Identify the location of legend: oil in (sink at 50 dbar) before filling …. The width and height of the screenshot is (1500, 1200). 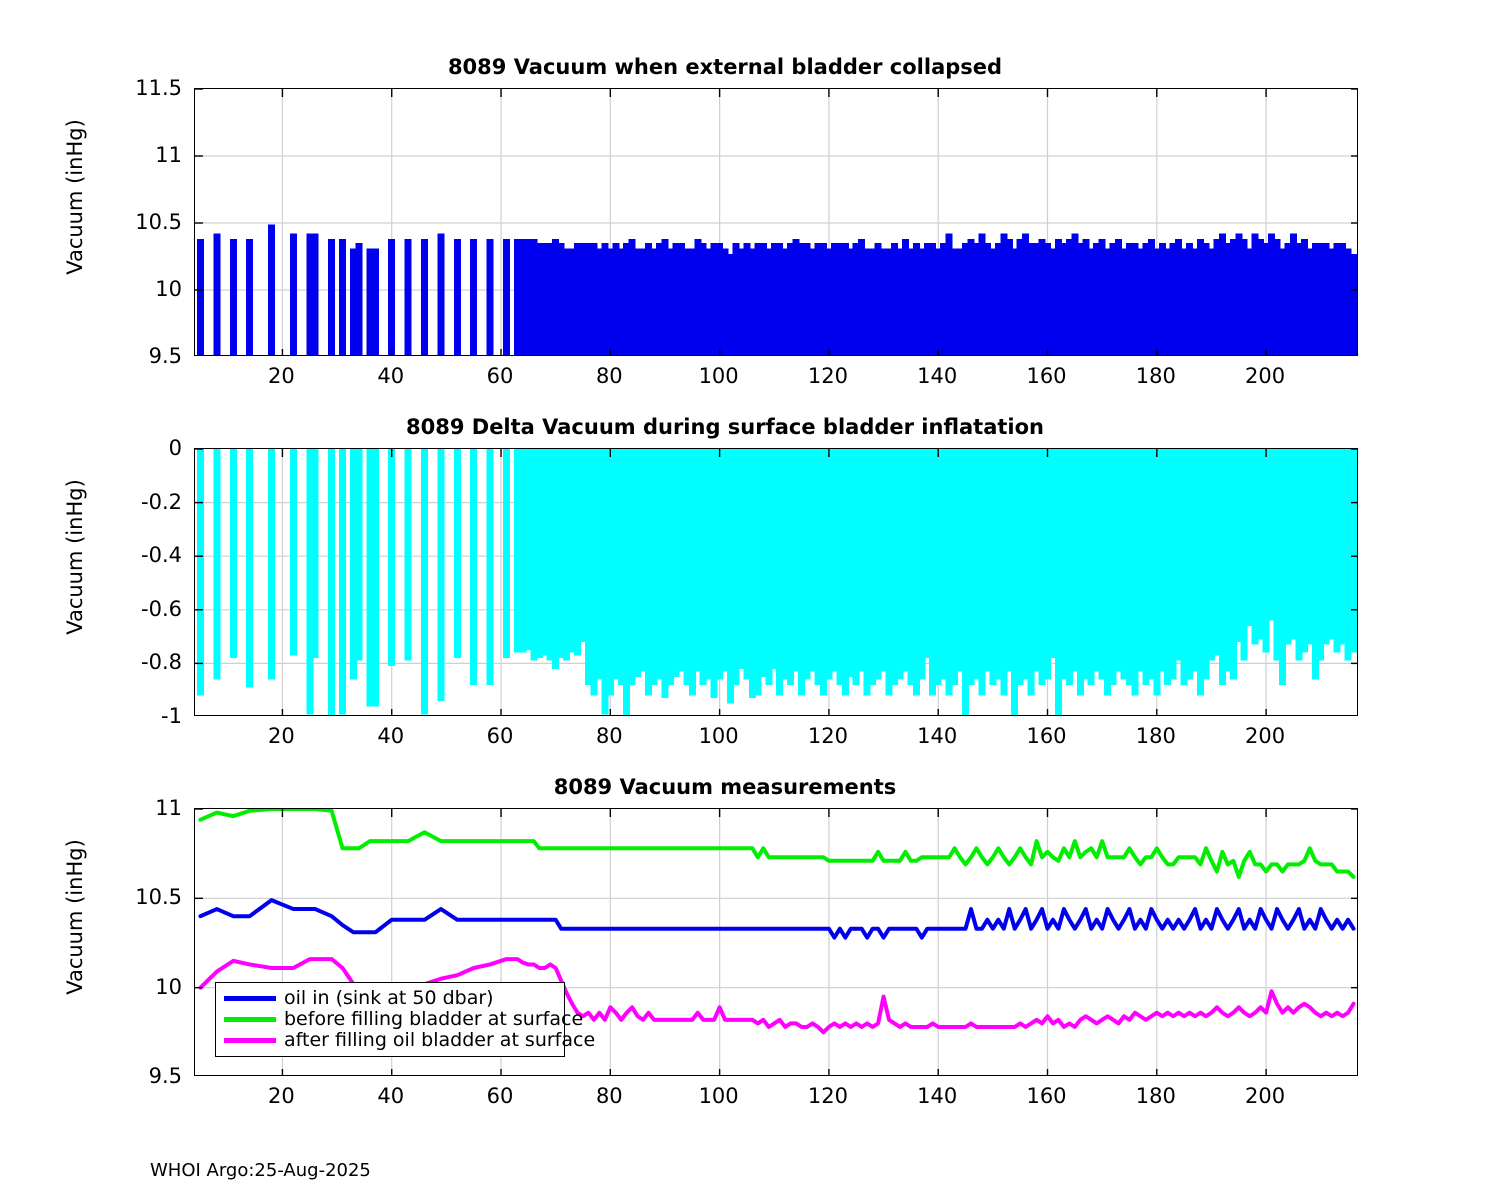
(405, 1019).